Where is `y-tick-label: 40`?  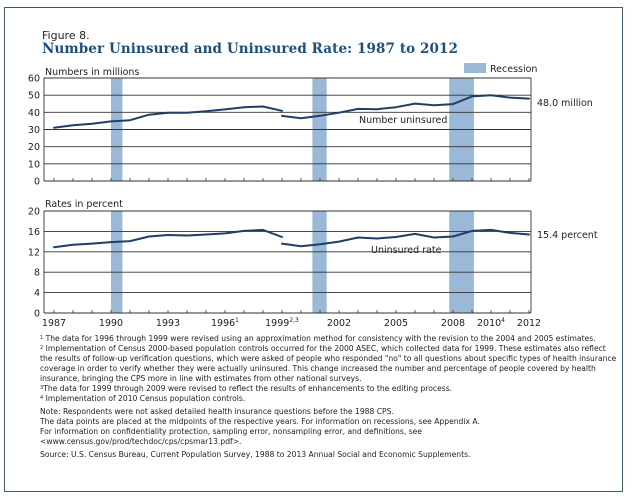 y-tick-label: 40 is located at coordinates (34, 113).